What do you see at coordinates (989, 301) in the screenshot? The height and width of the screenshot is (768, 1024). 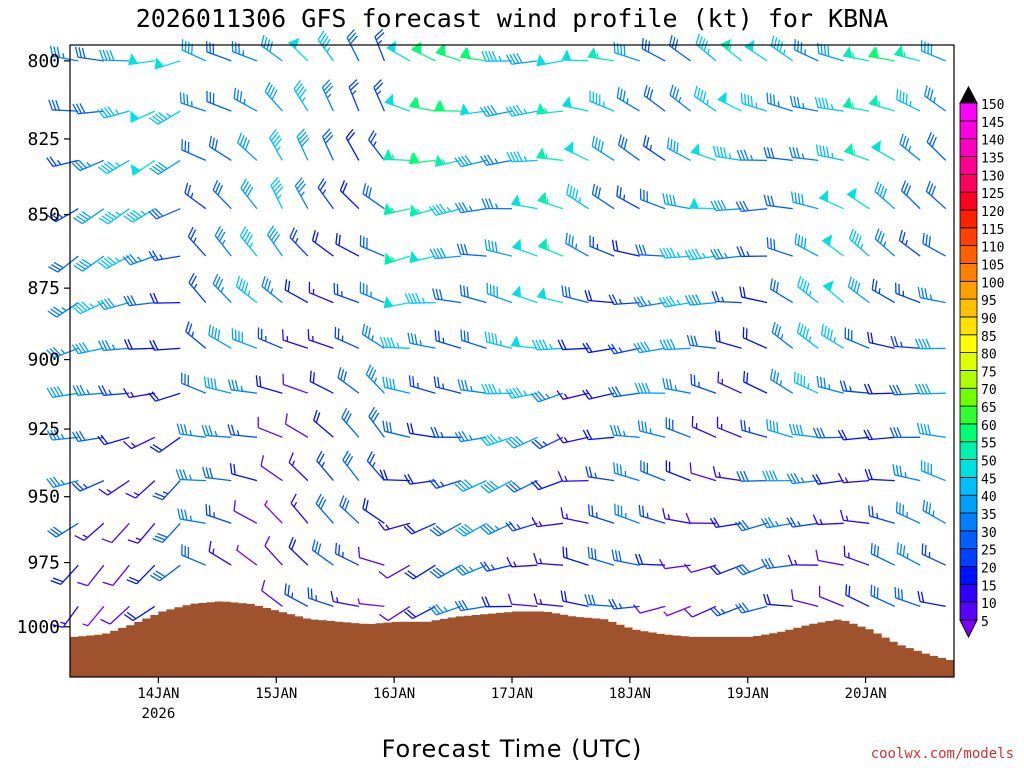 I see `colorbar-label: 95` at bounding box center [989, 301].